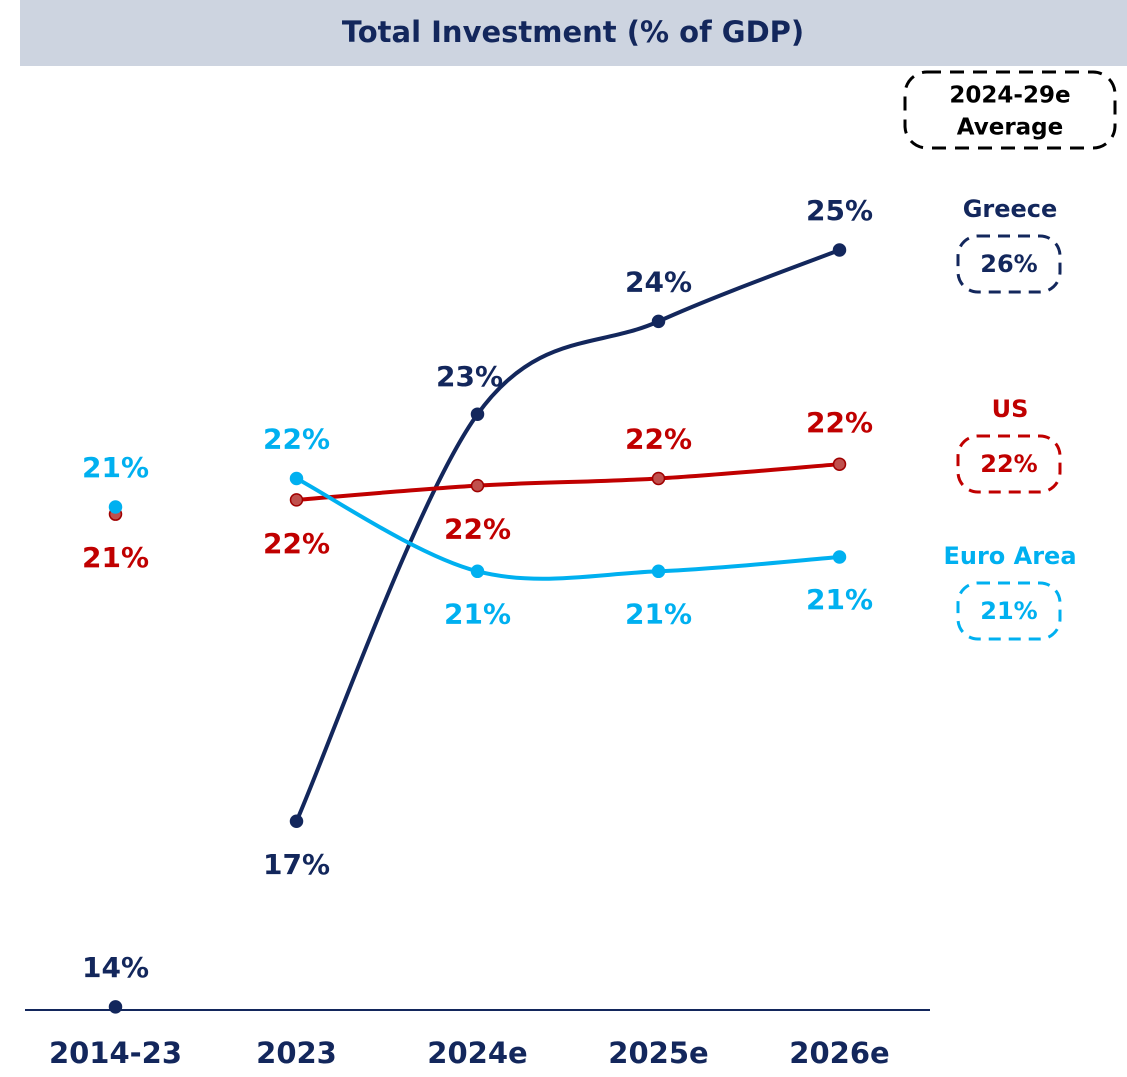 The height and width of the screenshot is (1077, 1127). I want to click on average-header: 2024-29e, so click(1009, 96).